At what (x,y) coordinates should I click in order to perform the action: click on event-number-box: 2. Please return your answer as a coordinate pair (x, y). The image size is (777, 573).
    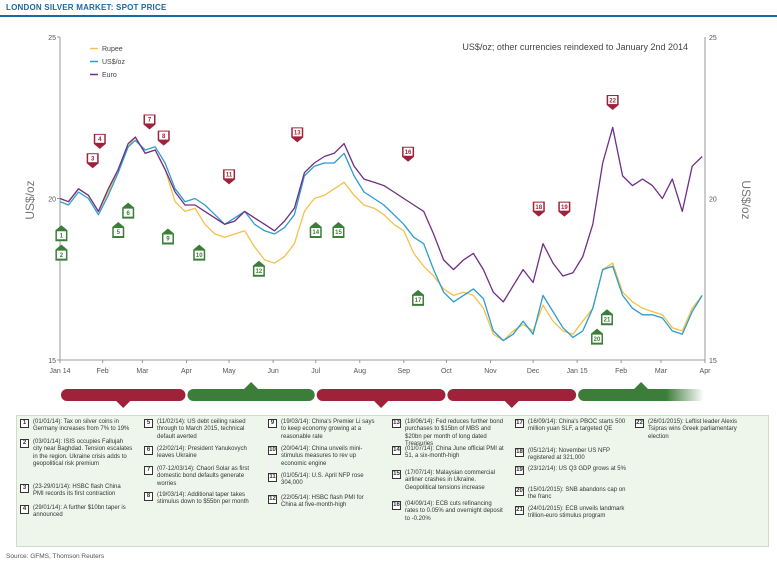
    Looking at the image, I should click on (24, 443).